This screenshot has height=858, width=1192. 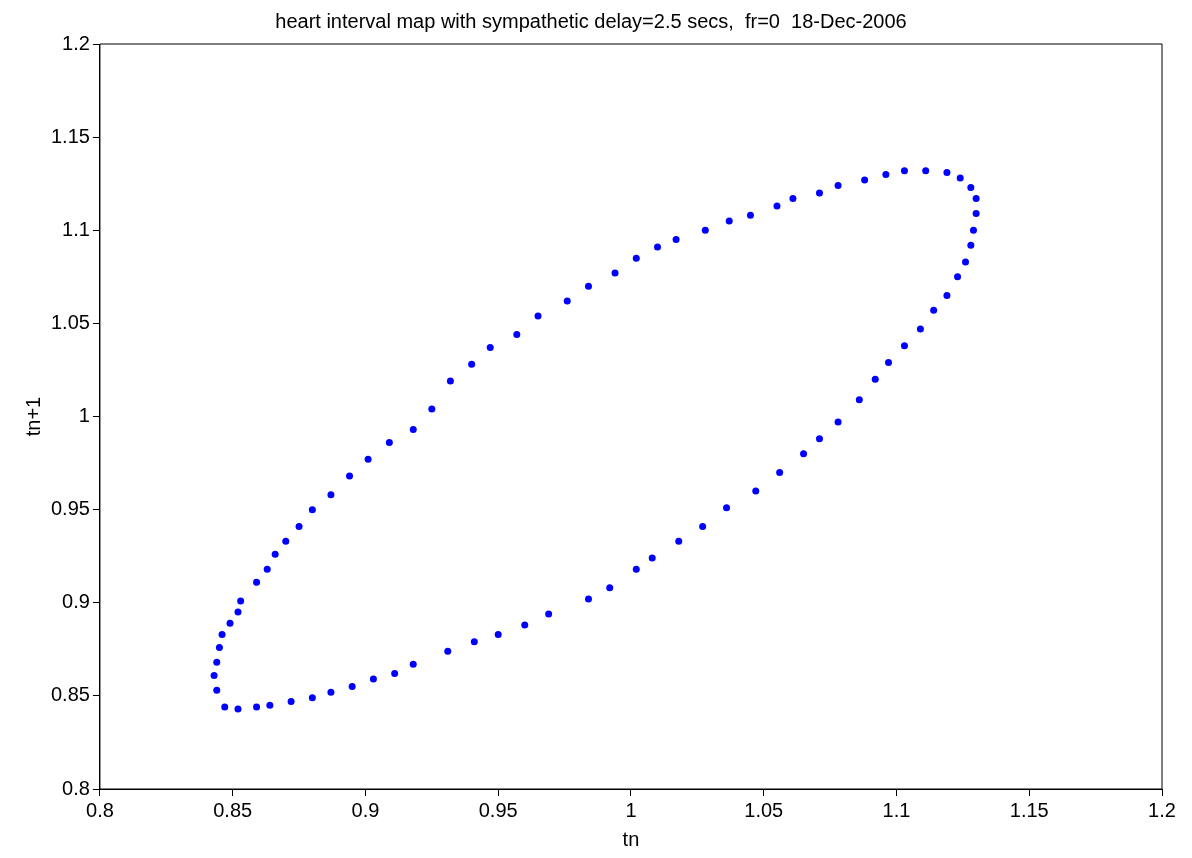 I want to click on x-tick-label: 1.15, so click(x=1029, y=809).